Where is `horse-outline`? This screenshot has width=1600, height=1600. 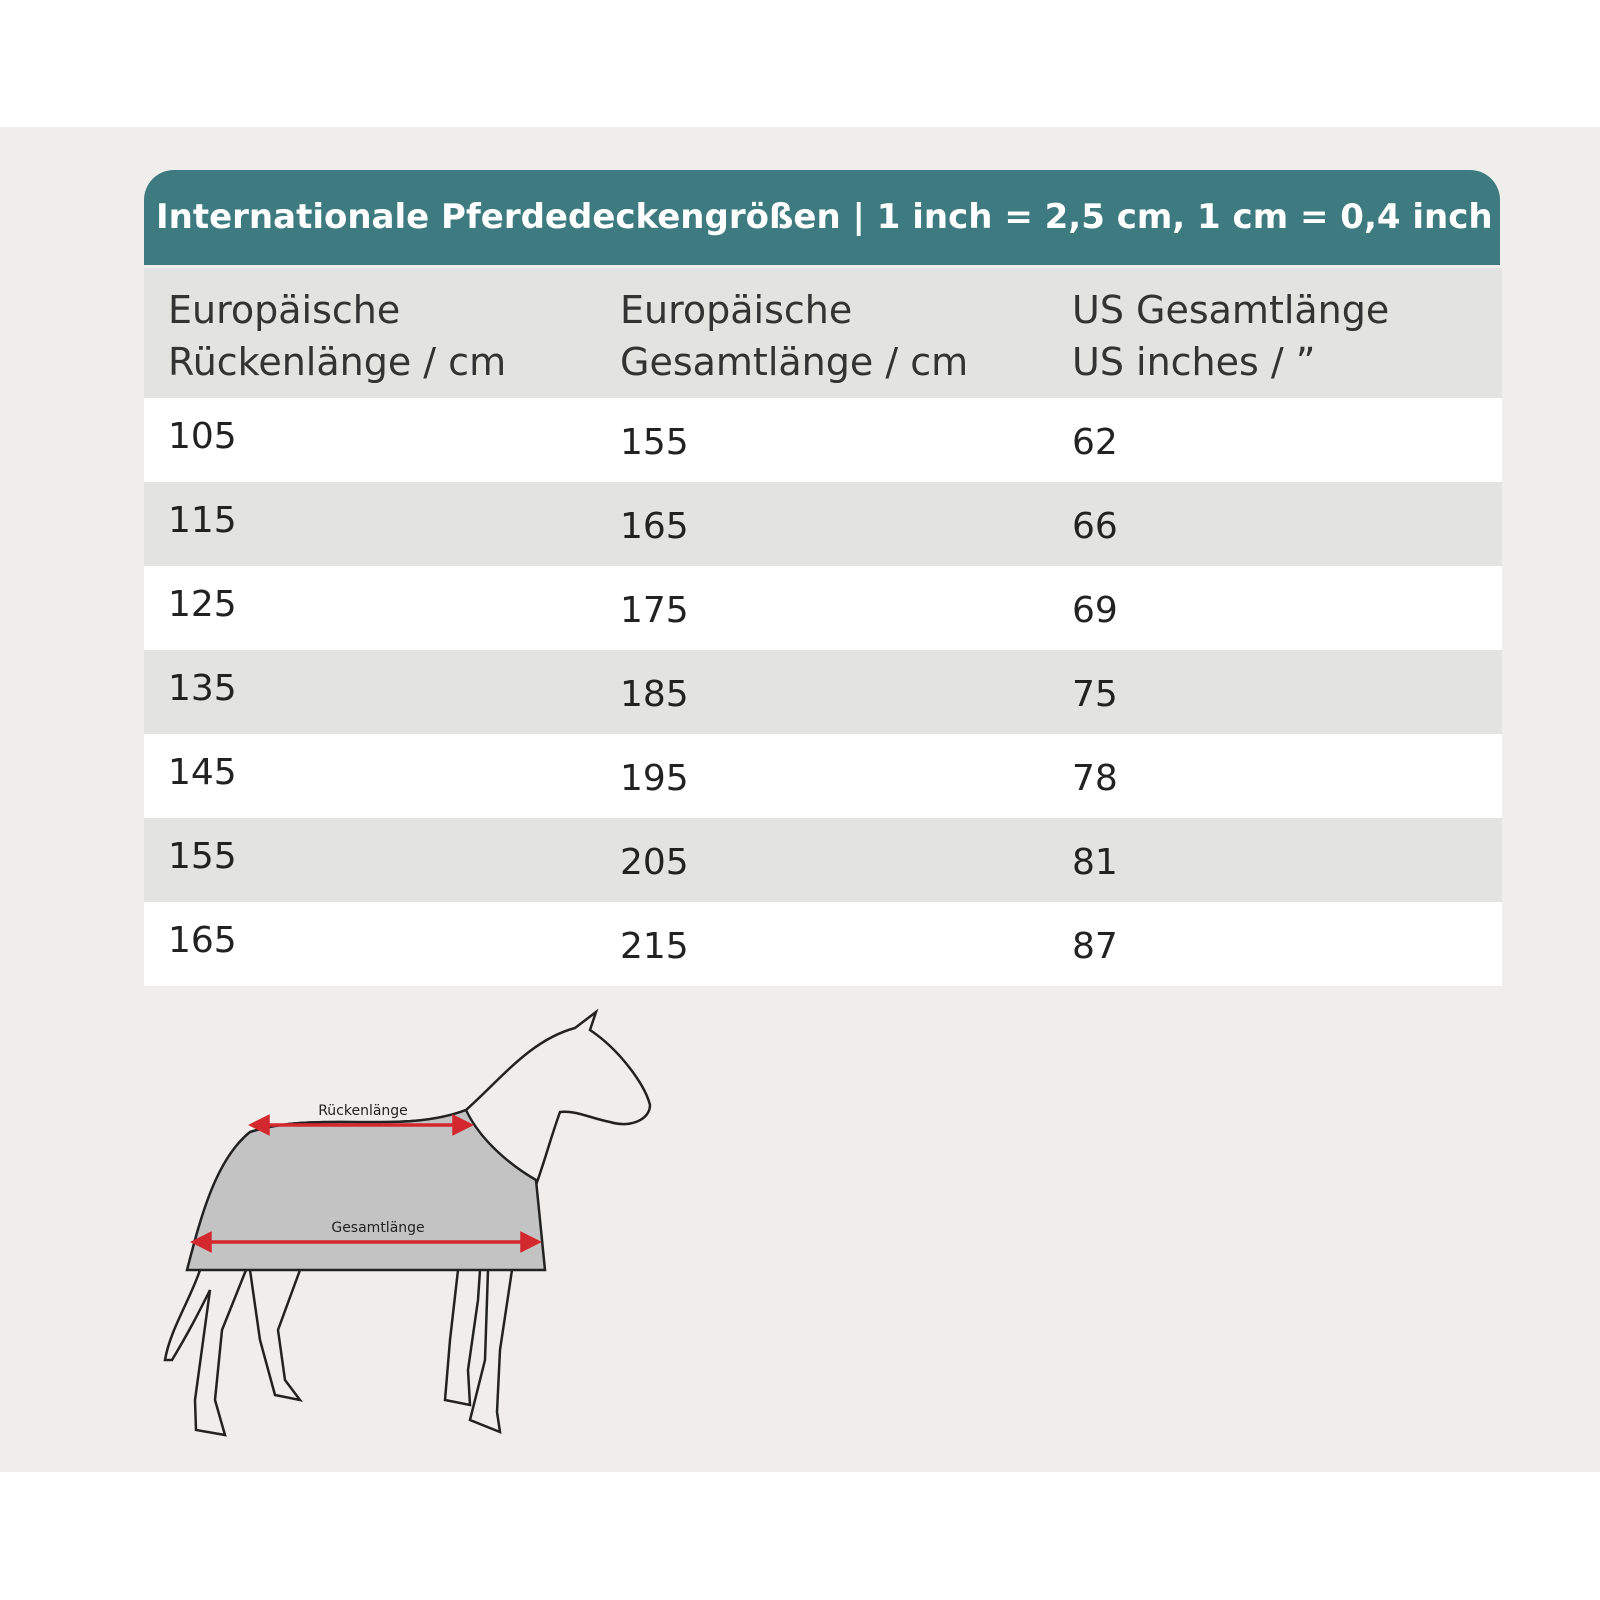 horse-outline is located at coordinates (407, 1222).